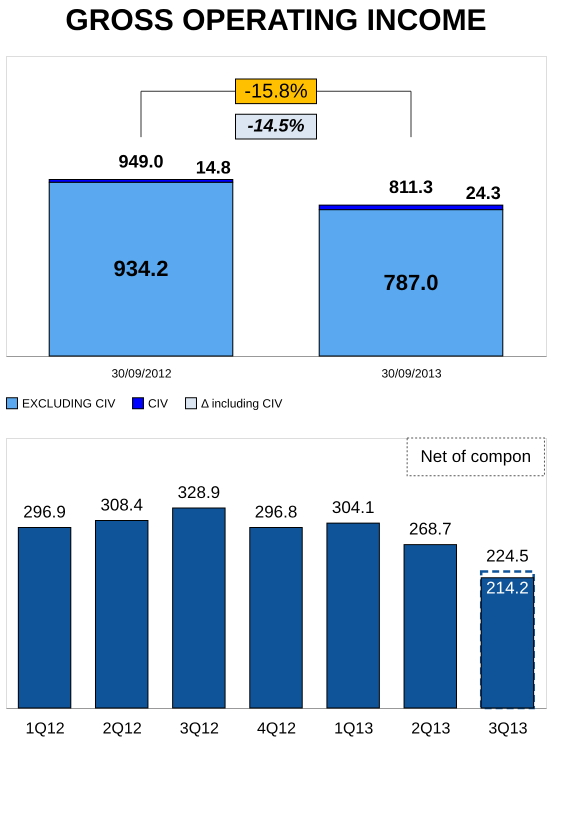  Describe the element at coordinates (45, 729) in the screenshot. I see `x-tick-label: 1Q12` at that location.